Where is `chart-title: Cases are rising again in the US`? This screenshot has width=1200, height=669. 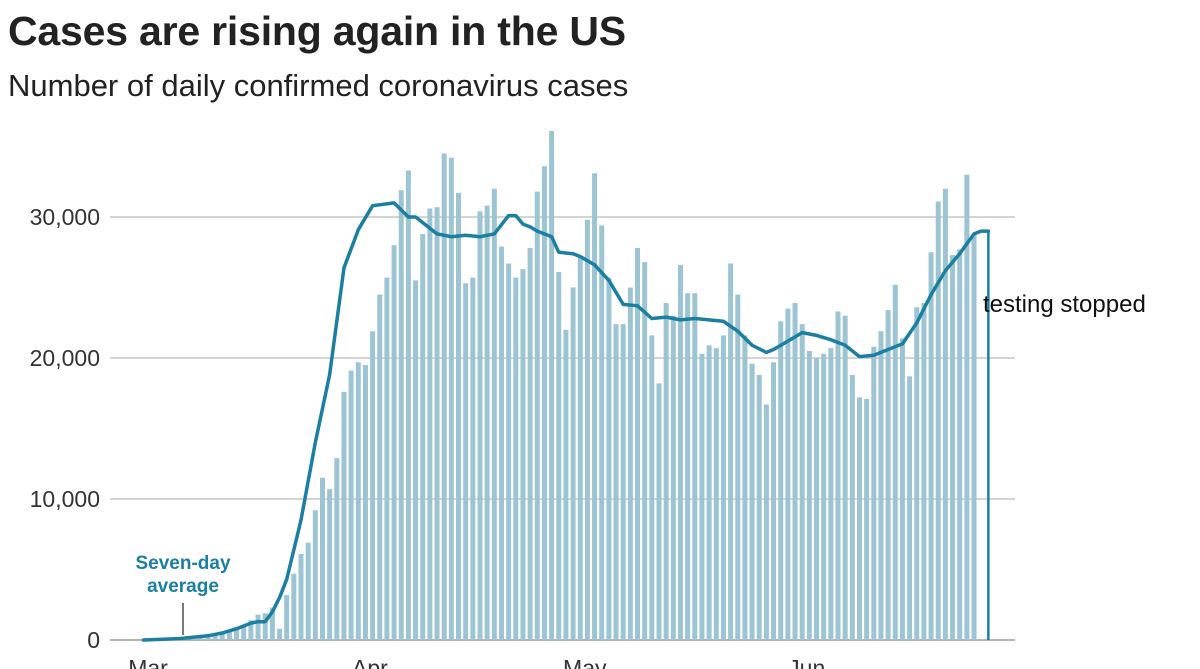 chart-title: Cases are rising again in the US is located at coordinates (317, 31).